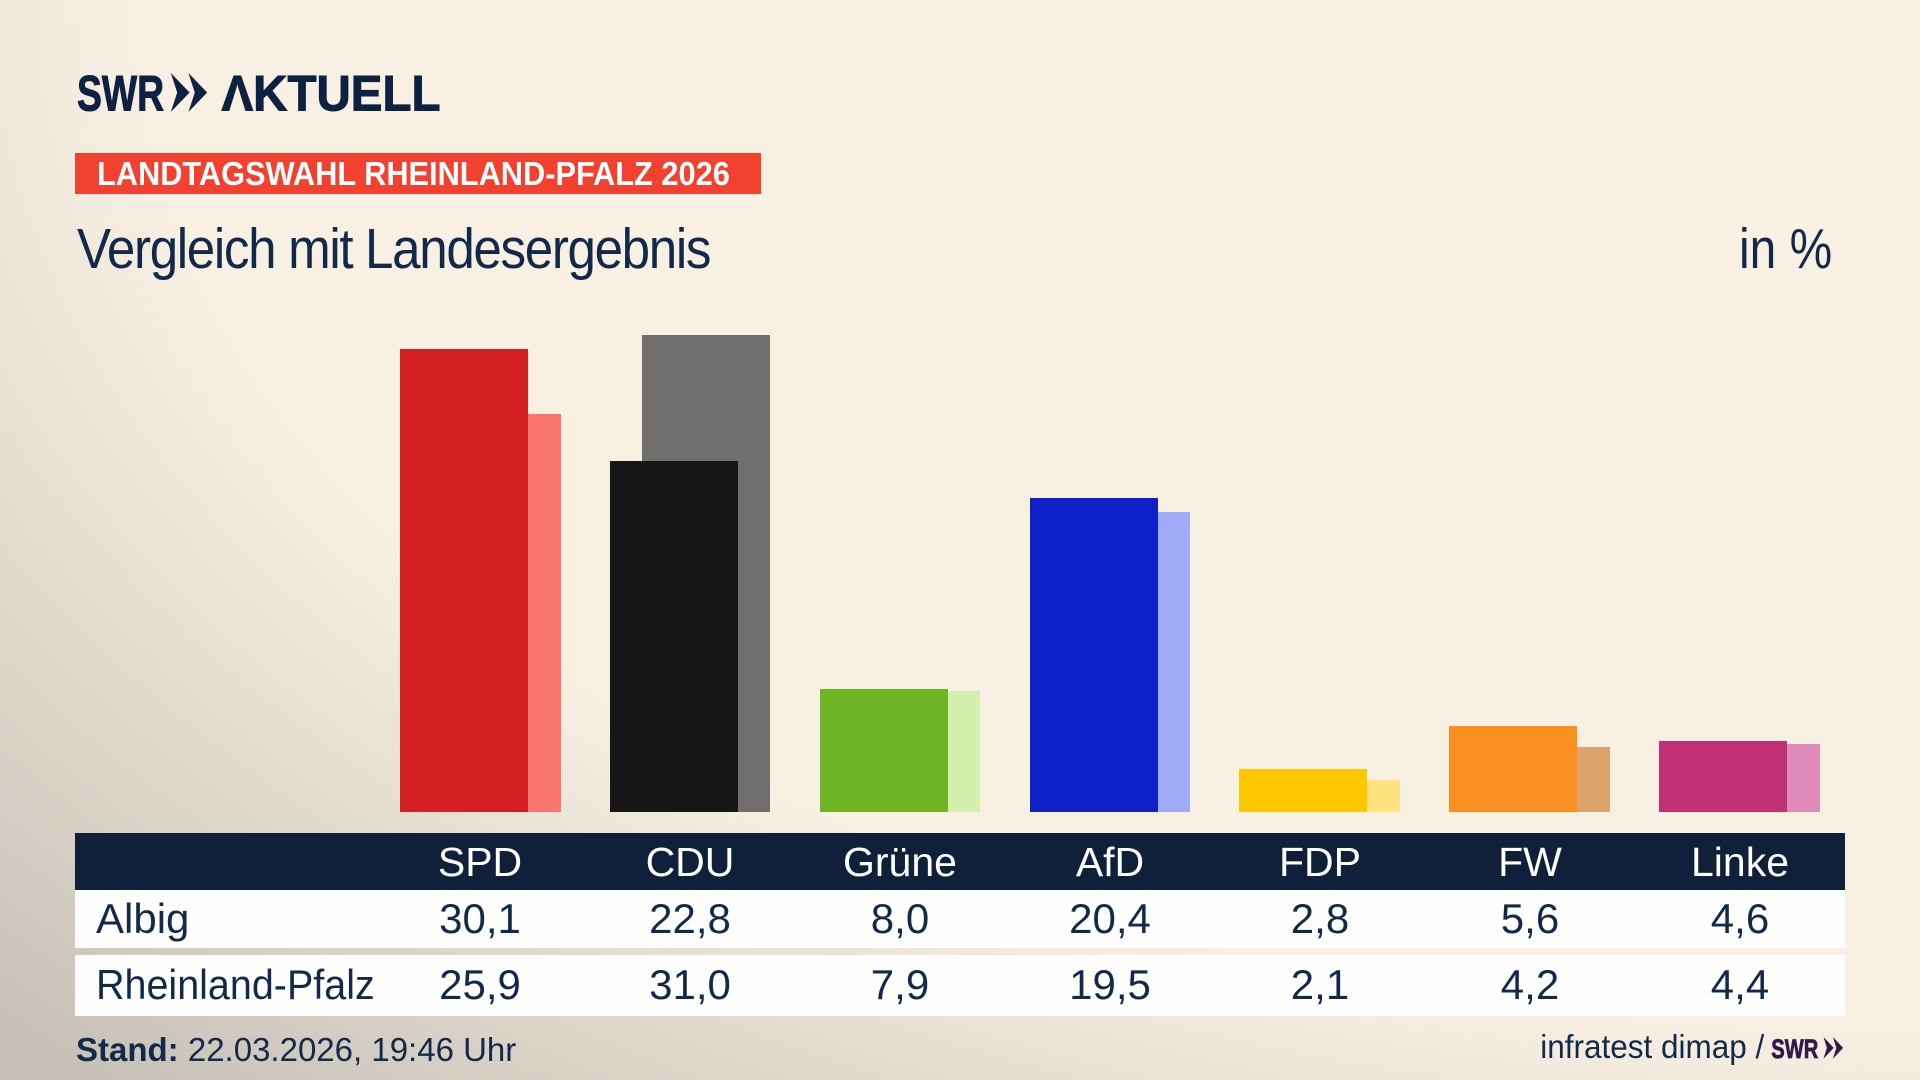 This screenshot has height=1080, width=1920. Describe the element at coordinates (1652, 1047) in the screenshot. I see `svg-text: infratest dimap /` at that location.